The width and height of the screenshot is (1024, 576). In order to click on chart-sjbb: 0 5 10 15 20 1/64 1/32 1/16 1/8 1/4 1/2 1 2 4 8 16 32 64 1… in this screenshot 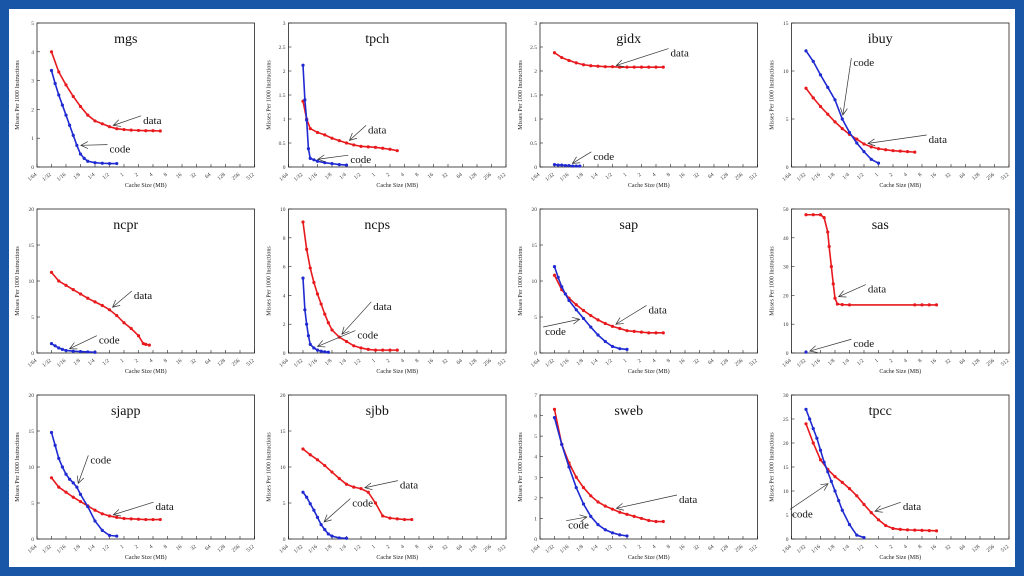, I will do `click(387, 477)`.